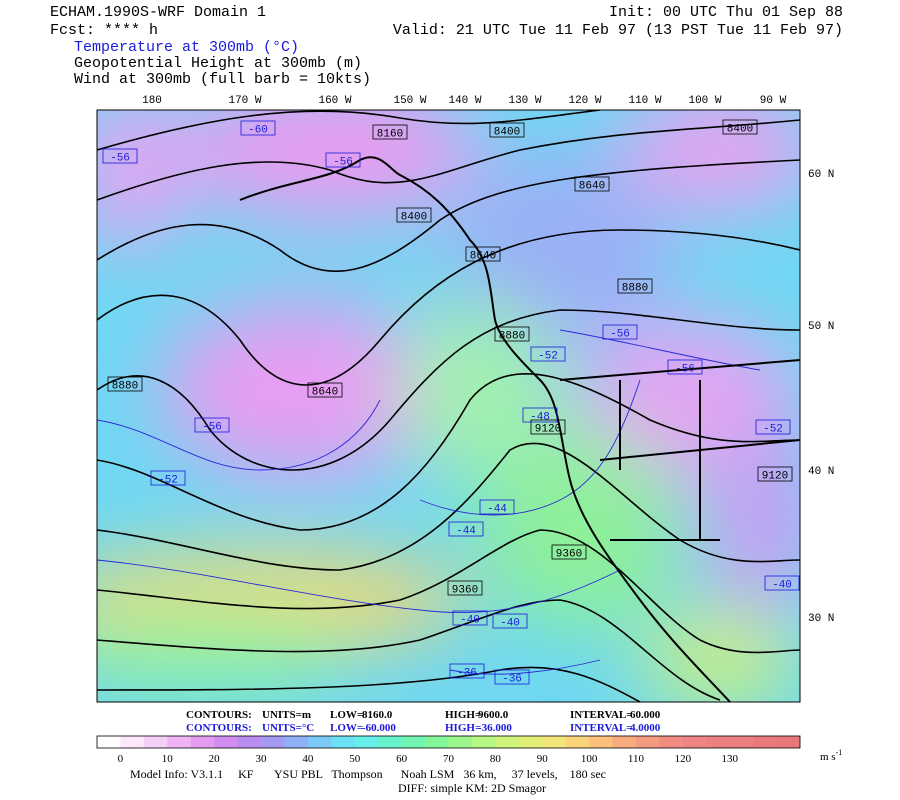 This screenshot has width=900, height=800. What do you see at coordinates (377, 715) in the screenshot?
I see `contour-info-item: 8160.0` at bounding box center [377, 715].